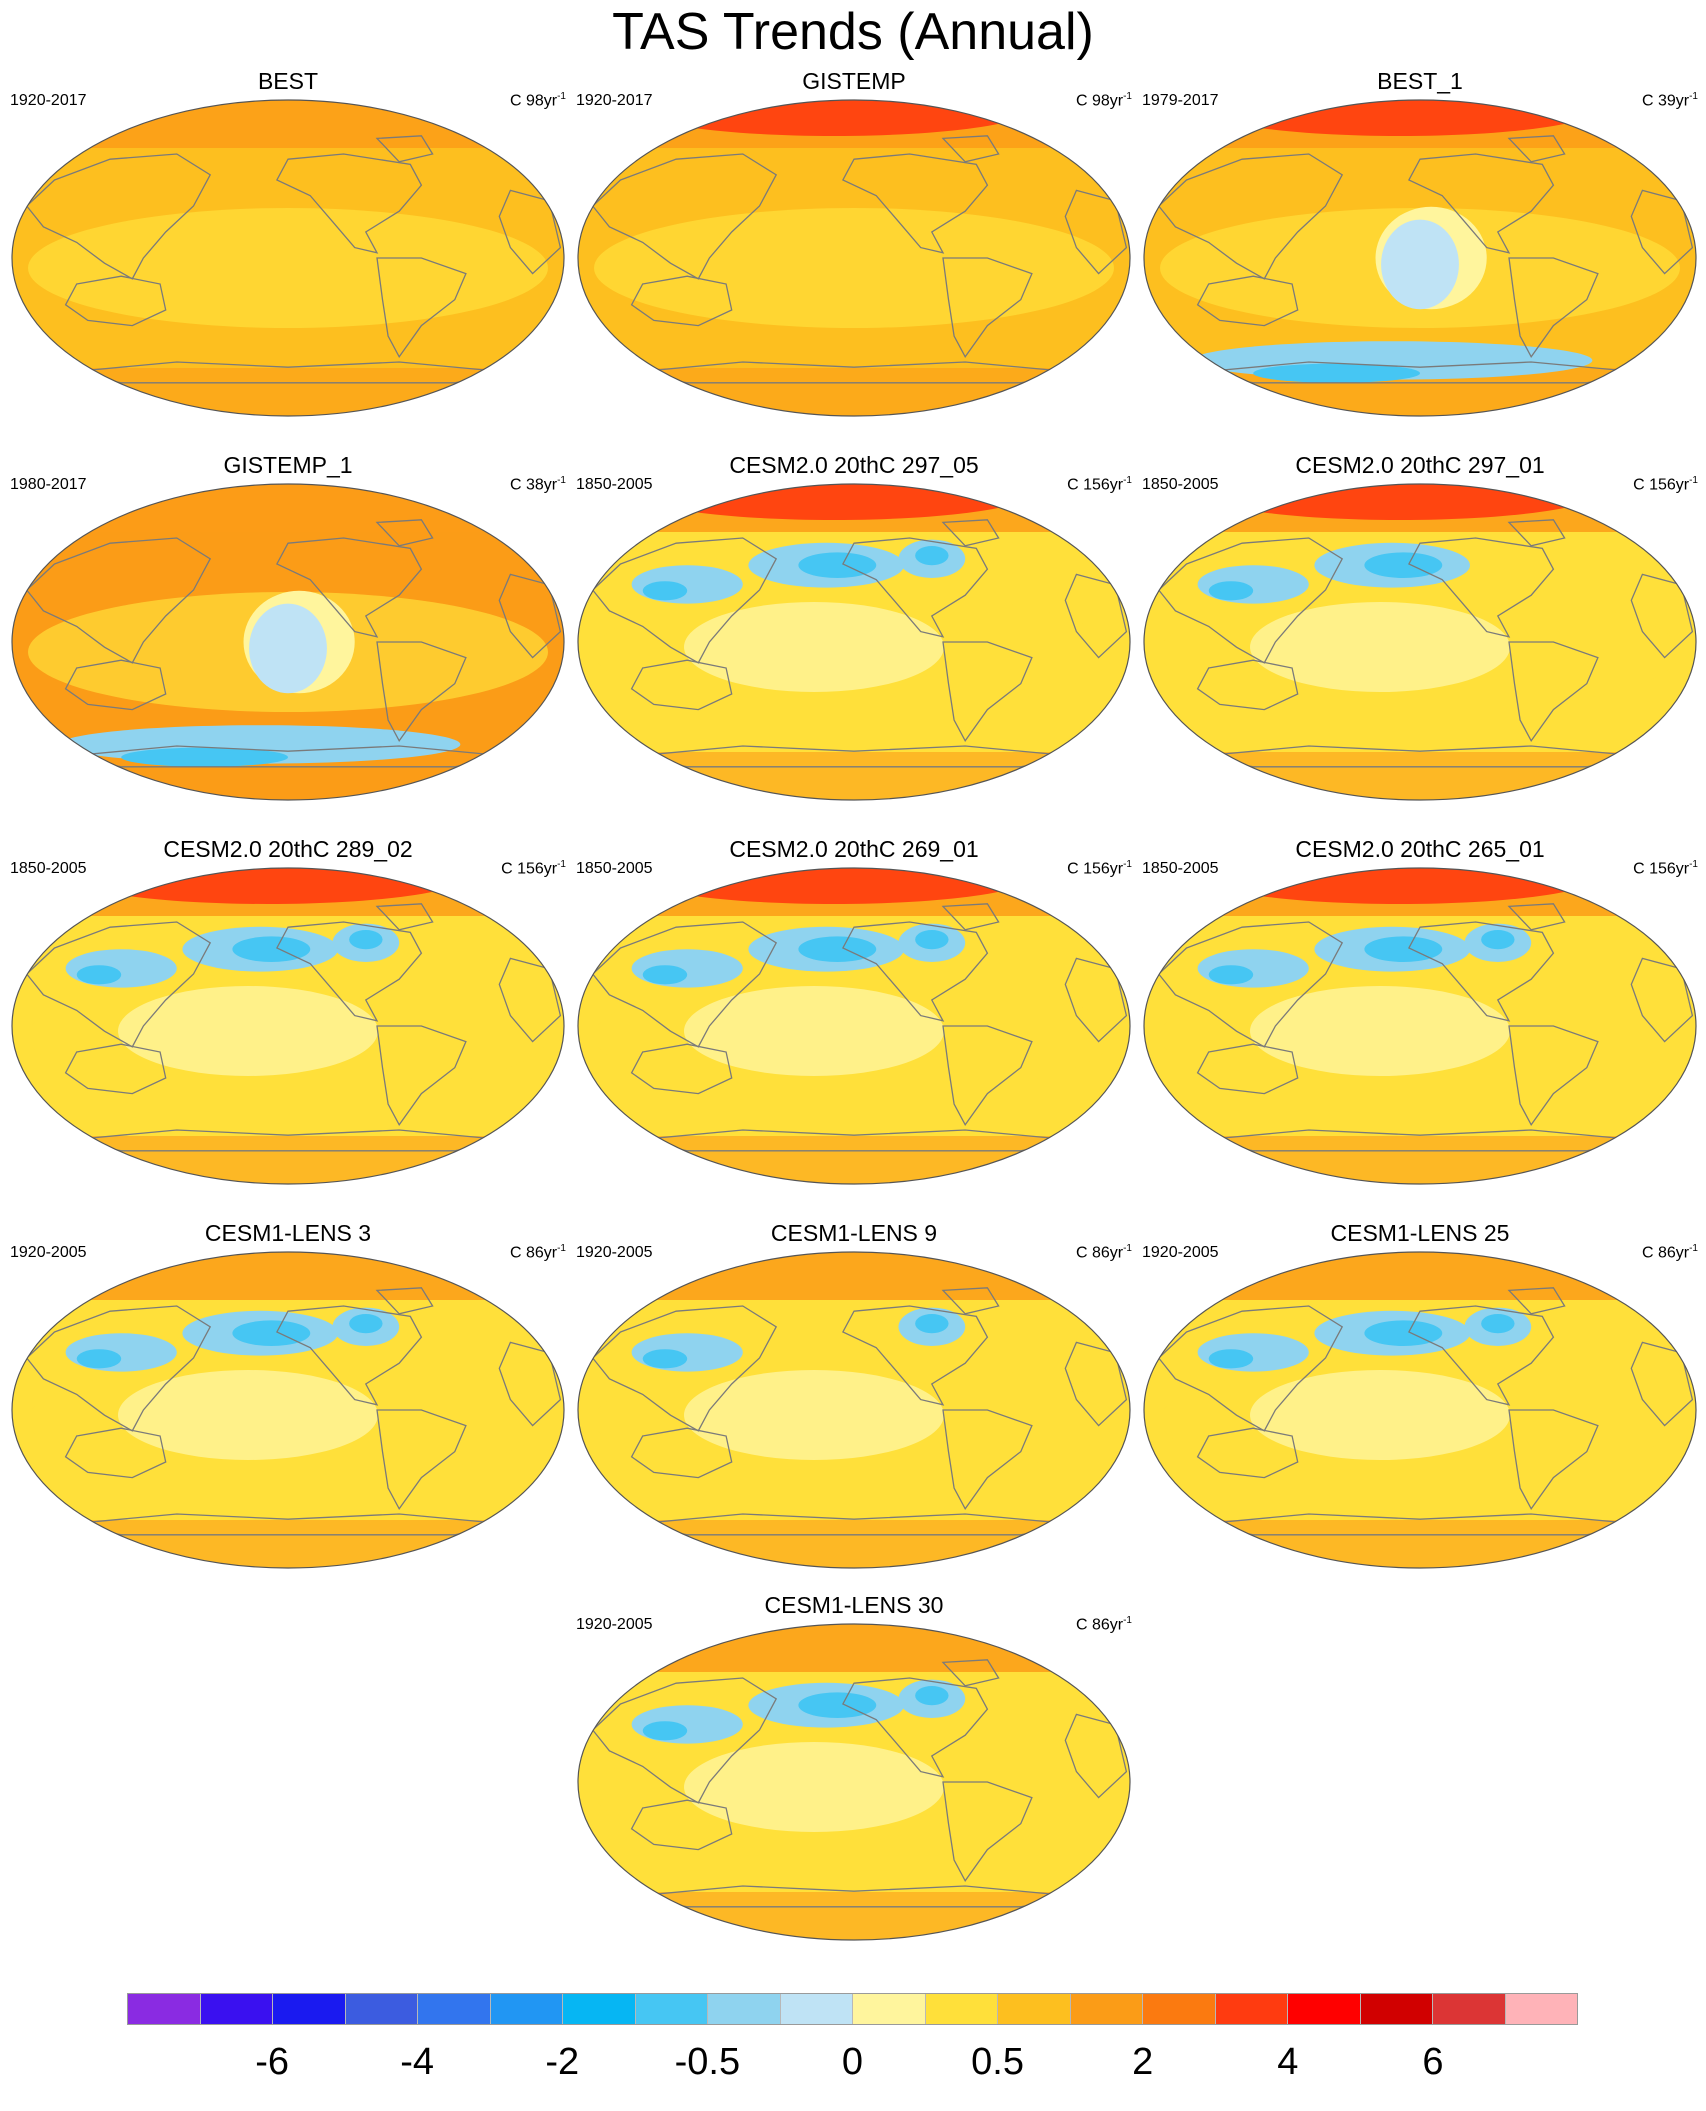 This screenshot has width=1706, height=2111. I want to click on panel-title: CESM2.0 20thC 265_01, so click(1420, 849).